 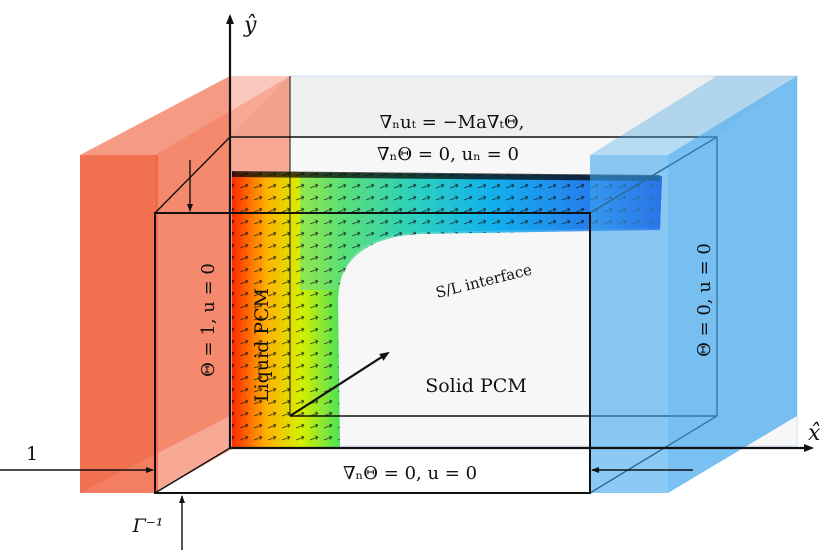 What do you see at coordinates (452, 122) in the screenshot?
I see `top-bc-line1: ∇ₙuₜ = −Ma∇ₜΘ,` at bounding box center [452, 122].